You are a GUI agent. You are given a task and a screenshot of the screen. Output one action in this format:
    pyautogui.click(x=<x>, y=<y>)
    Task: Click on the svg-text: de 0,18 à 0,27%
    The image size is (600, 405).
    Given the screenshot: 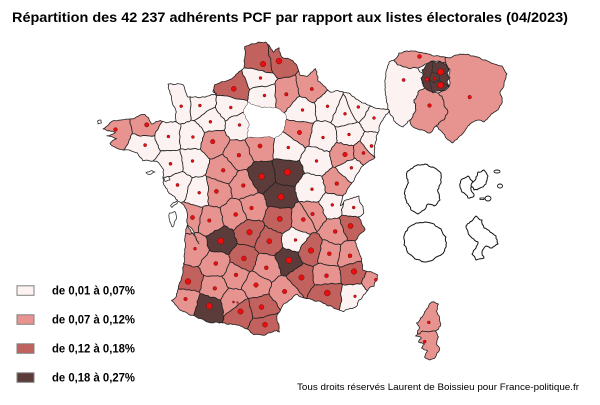 What is the action you would take?
    pyautogui.click(x=93, y=378)
    